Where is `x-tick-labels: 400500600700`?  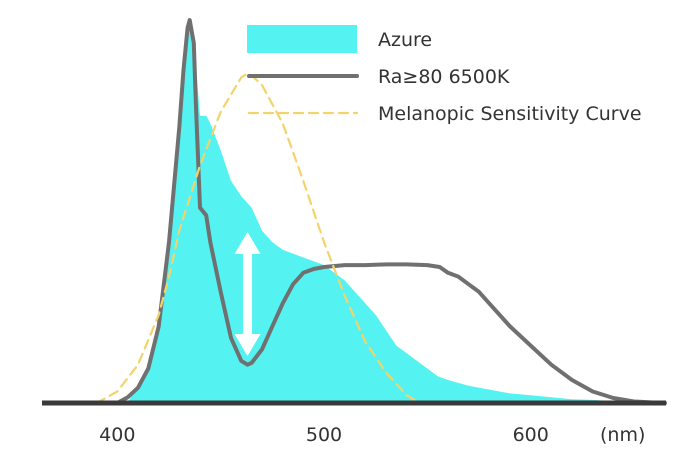 x-tick-labels: 400500600700 is located at coordinates (324, 435).